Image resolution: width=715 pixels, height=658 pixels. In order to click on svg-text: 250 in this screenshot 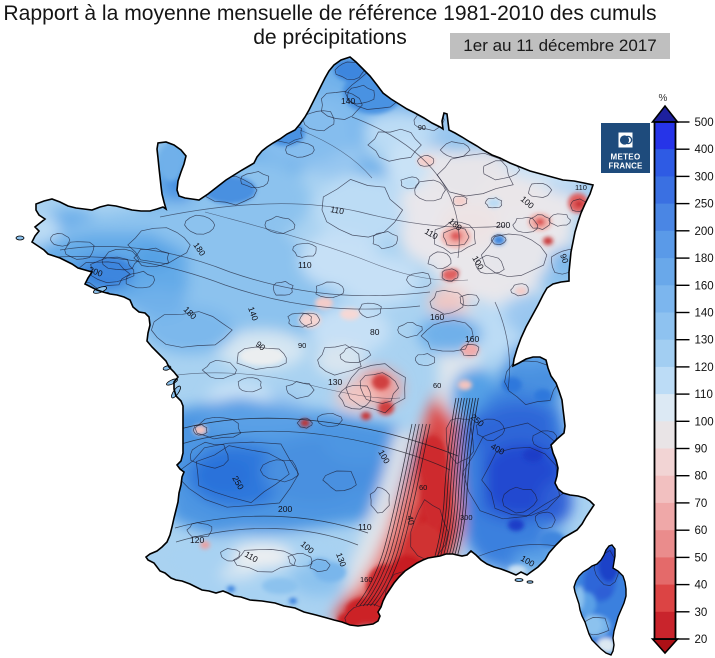, I will do `click(704, 205)`.